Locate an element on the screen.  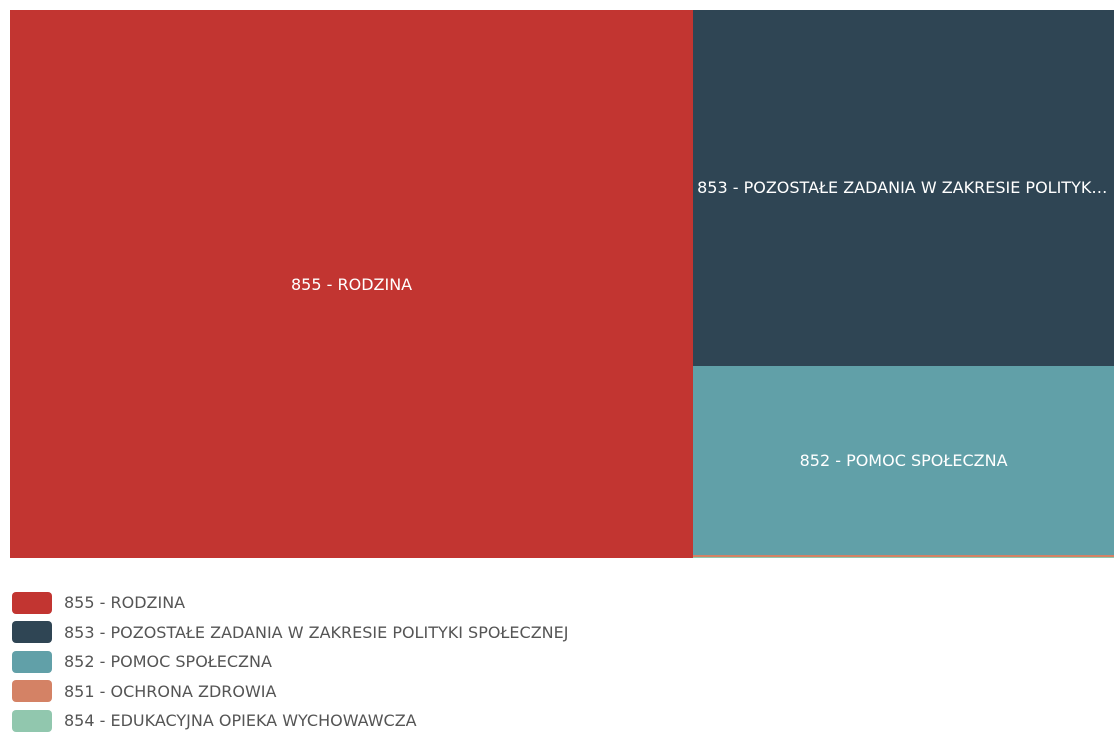
tile-label: 852 - POMOC SPOŁECZNA is located at coordinates (903, 460).